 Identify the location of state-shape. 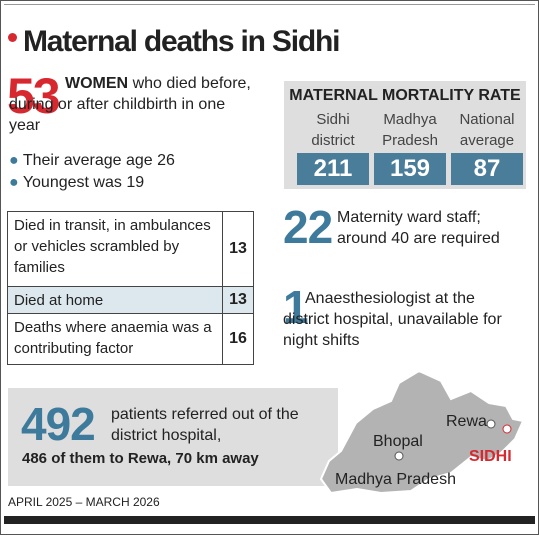
(422, 432).